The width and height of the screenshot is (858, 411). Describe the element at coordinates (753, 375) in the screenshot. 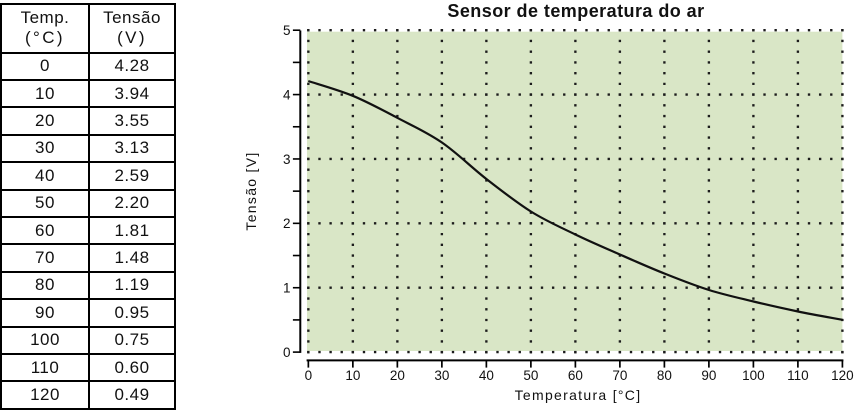

I see `svg-text: 100` at that location.